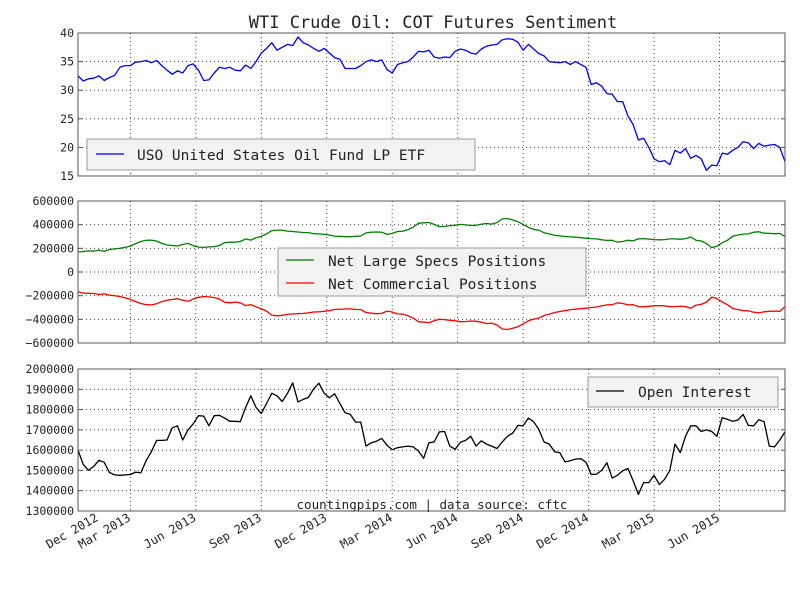 This screenshot has height=600, width=800. I want to click on x-tick-label: Sep 2013, so click(235, 530).